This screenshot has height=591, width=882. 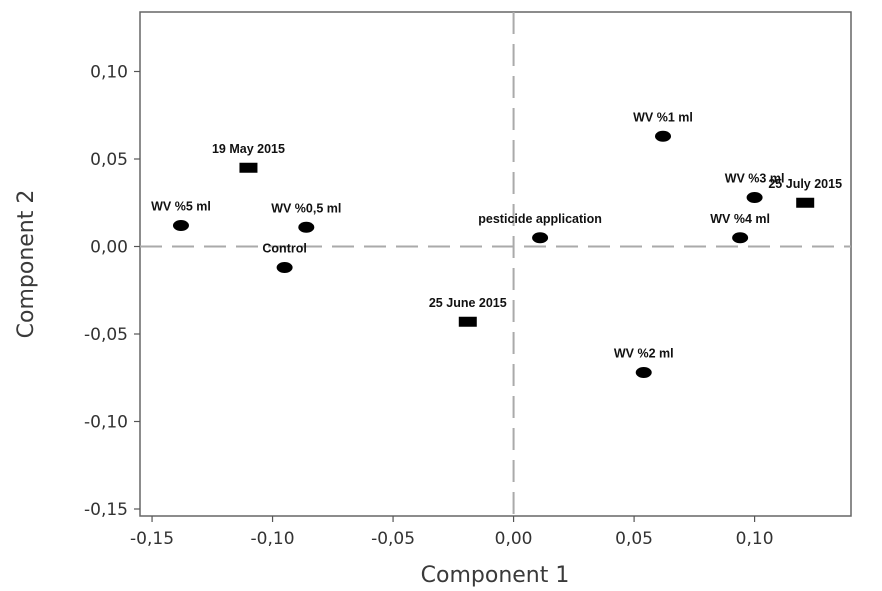 What do you see at coordinates (284, 249) in the screenshot?
I see `data-point-label: Control` at bounding box center [284, 249].